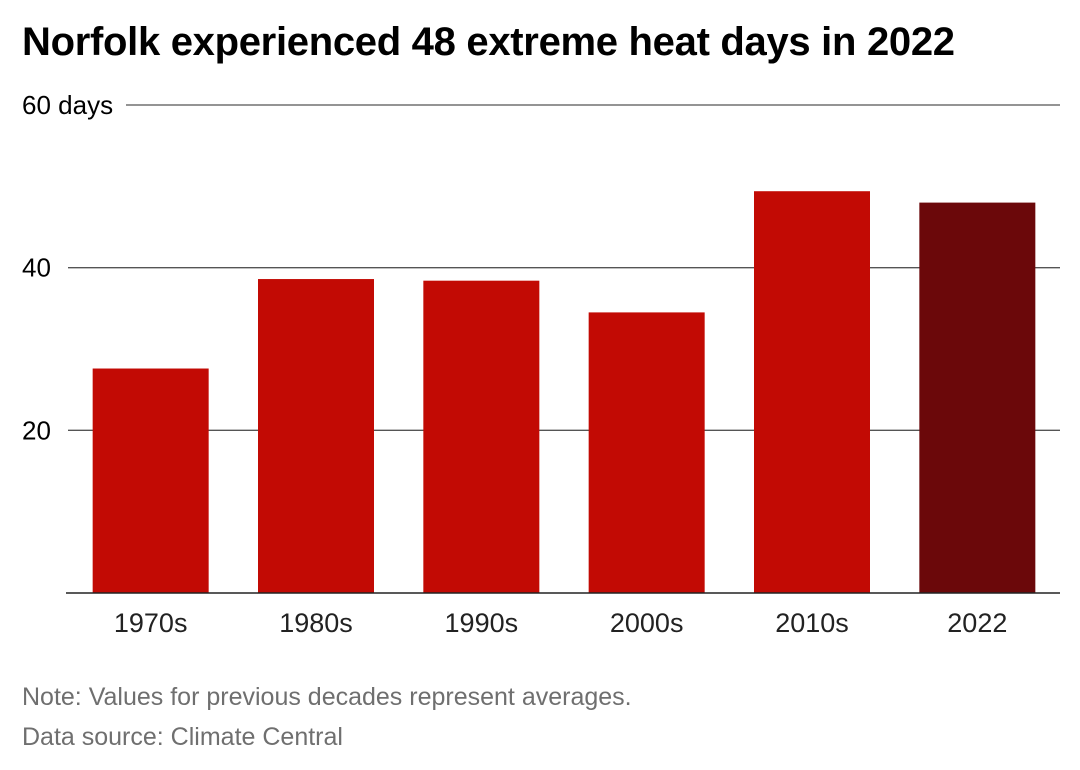  Describe the element at coordinates (812, 623) in the screenshot. I see `x-tick-label: 2010s` at that location.